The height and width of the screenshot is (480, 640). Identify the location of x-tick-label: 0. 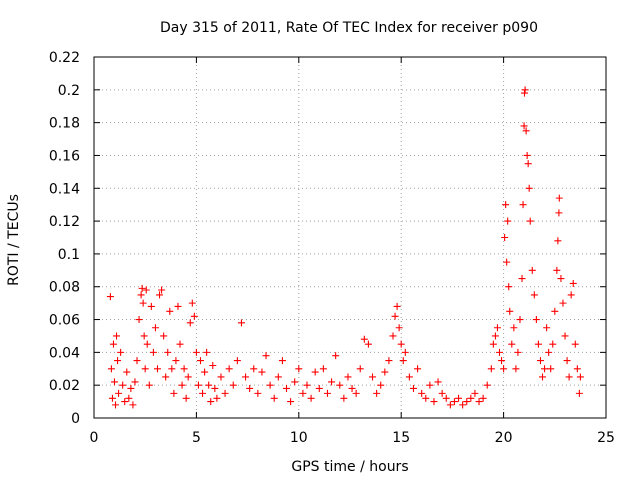
(94, 438).